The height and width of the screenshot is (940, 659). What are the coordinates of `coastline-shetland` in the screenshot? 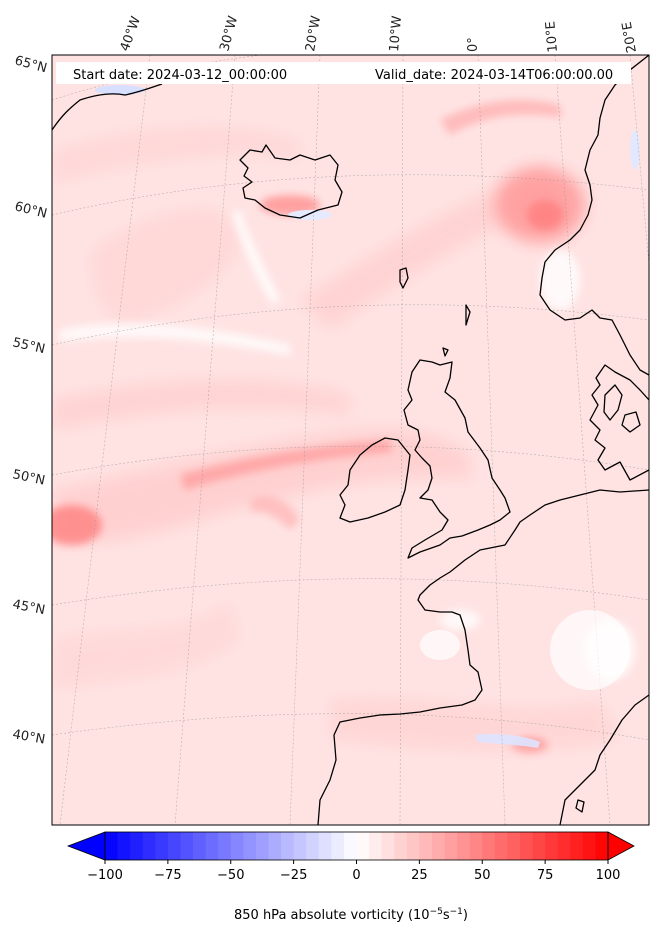 It's located at (468, 315).